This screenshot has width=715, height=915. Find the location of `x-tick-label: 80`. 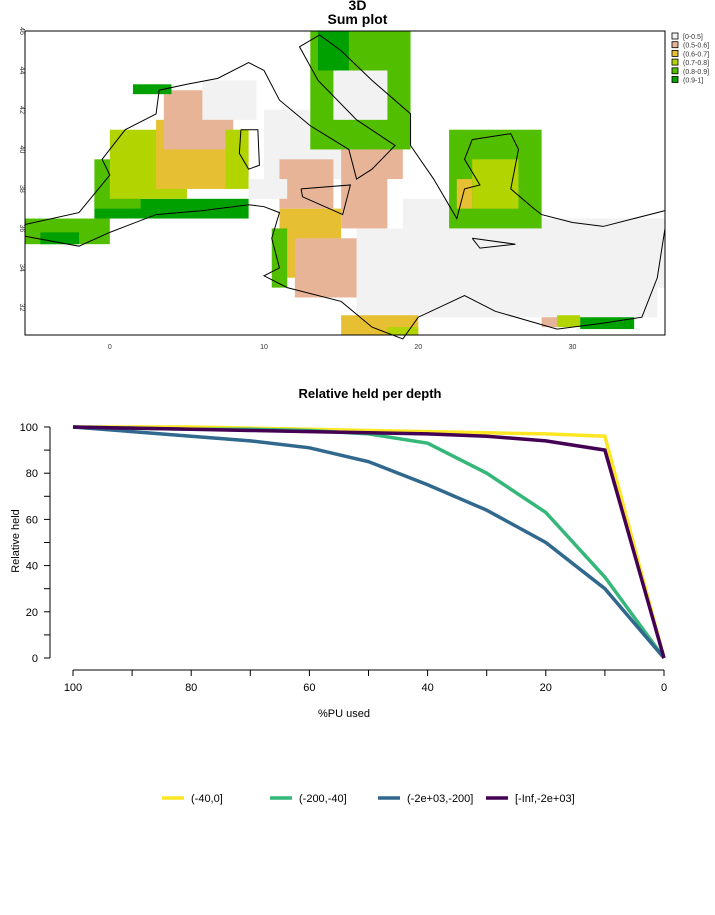

x-tick-label: 80 is located at coordinates (191, 688).